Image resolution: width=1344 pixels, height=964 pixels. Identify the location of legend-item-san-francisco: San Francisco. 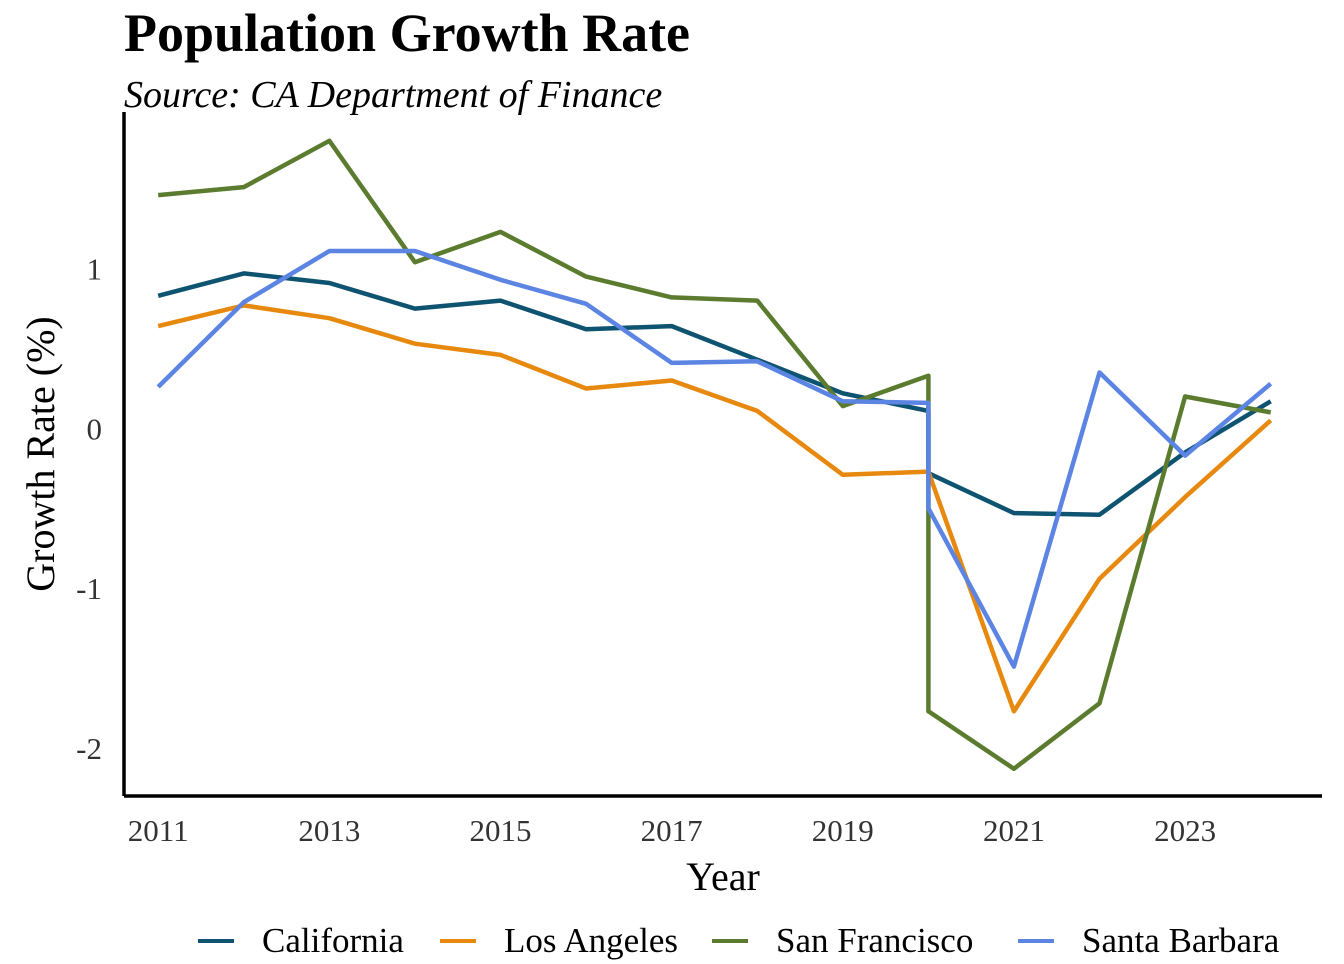
(842, 941).